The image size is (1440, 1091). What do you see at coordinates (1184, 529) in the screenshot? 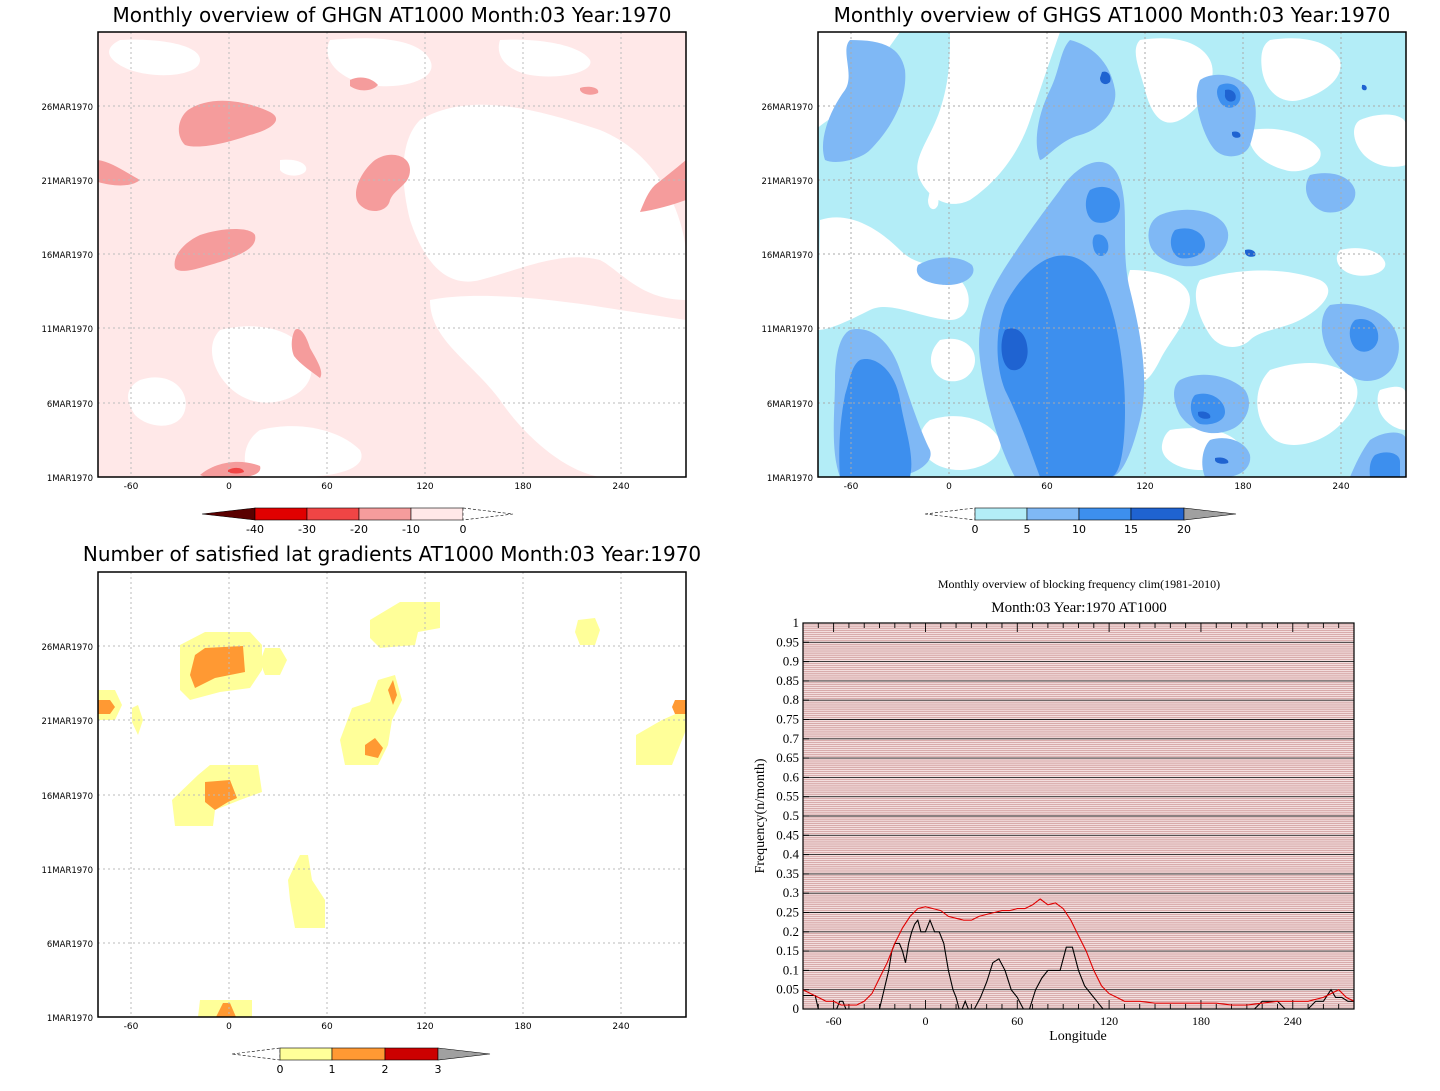
I see `colorbar-label: 20` at bounding box center [1184, 529].